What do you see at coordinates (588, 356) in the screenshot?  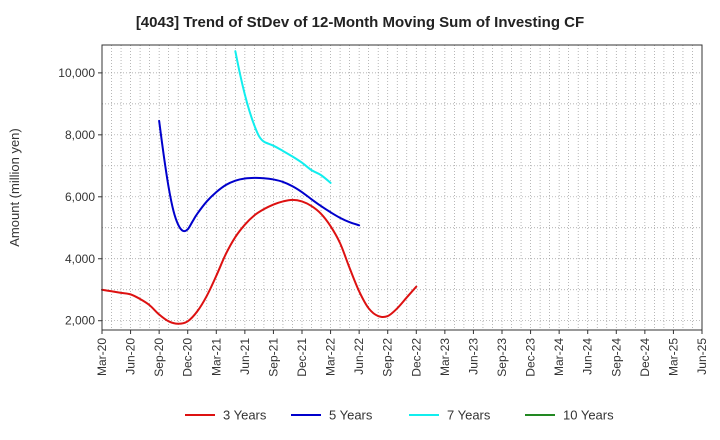 I see `x-tick-label: Jun-24` at bounding box center [588, 356].